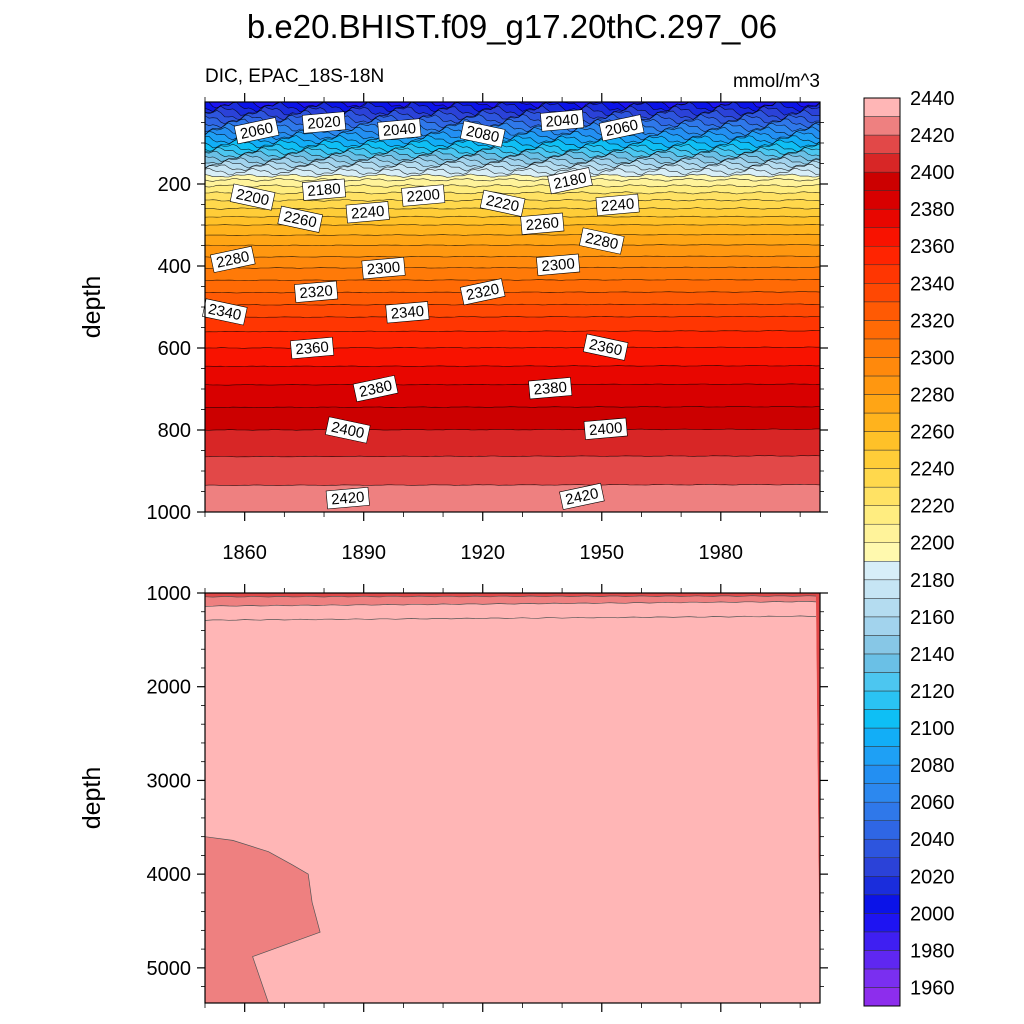 Image resolution: width=1024 pixels, height=1024 pixels. I want to click on upper-y-tick-label: 800, so click(174, 431).